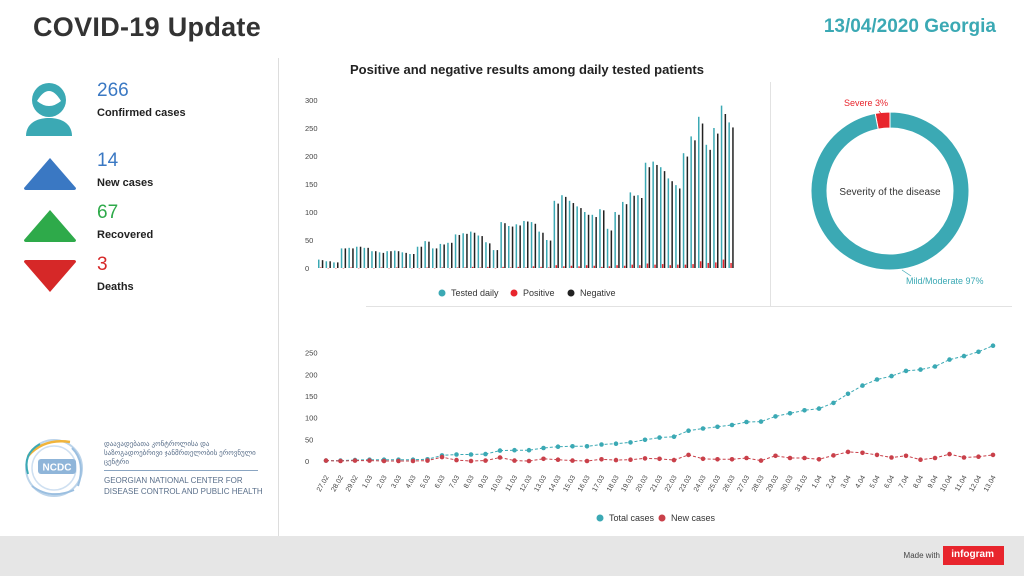 The image size is (1024, 576). Describe the element at coordinates (540, 483) in the screenshot. I see `x-tick-label: 13.03` at that location.